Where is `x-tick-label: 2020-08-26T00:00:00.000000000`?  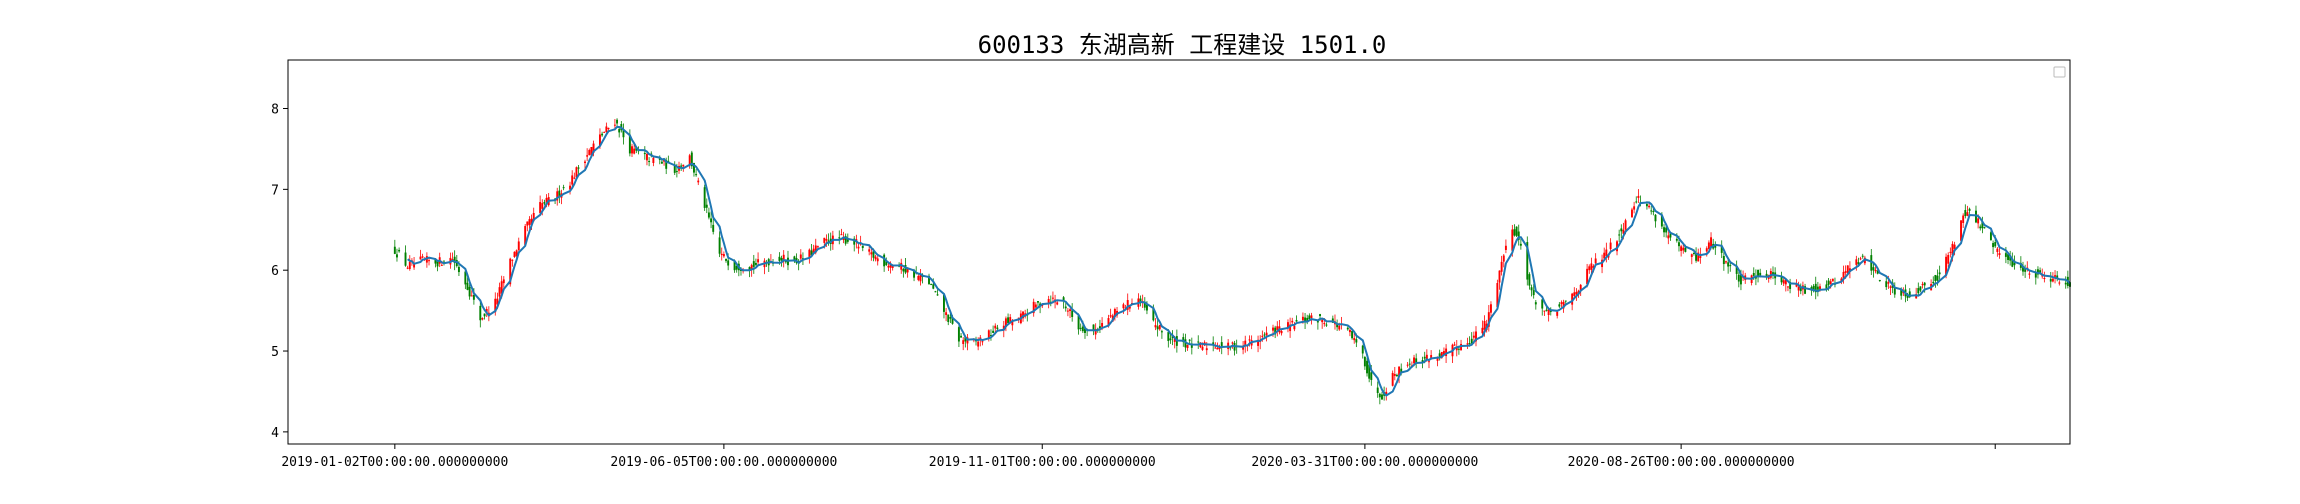
x-tick-label: 2020-08-26T00:00:00.000000000 is located at coordinates (1681, 462).